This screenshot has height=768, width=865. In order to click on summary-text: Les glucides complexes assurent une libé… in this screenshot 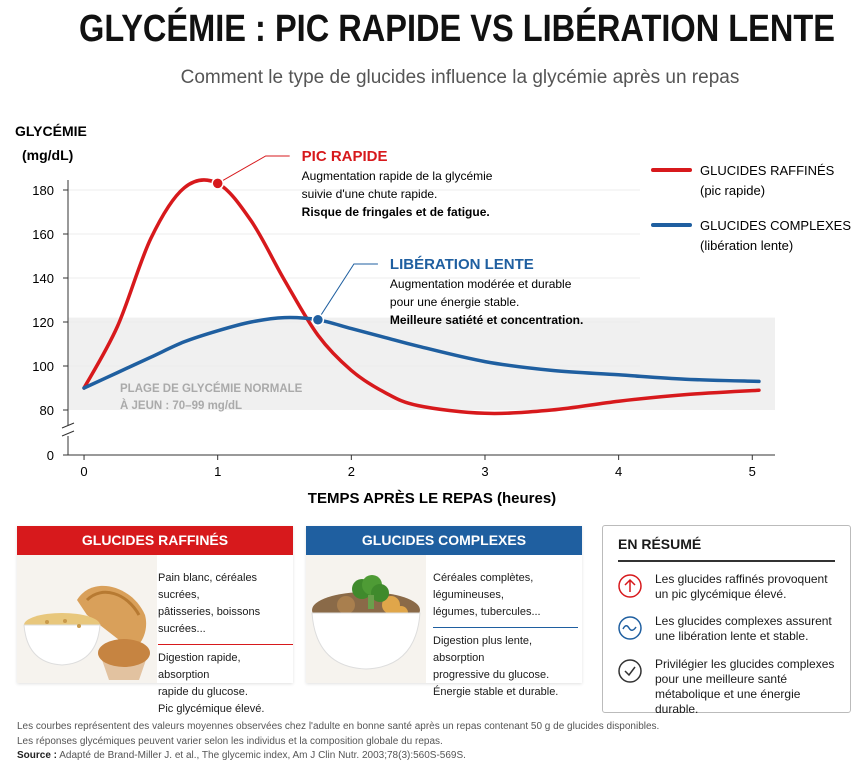, I will do `click(743, 628)`.